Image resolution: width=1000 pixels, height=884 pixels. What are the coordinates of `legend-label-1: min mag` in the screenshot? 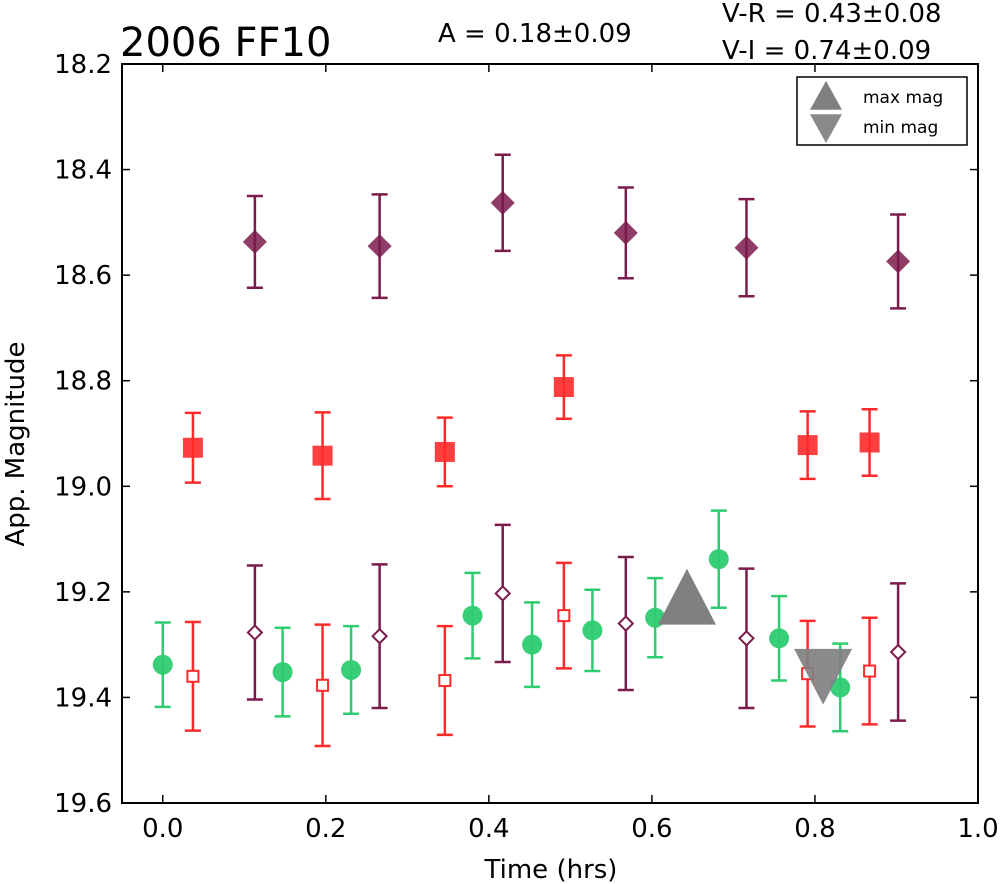 It's located at (900, 128).